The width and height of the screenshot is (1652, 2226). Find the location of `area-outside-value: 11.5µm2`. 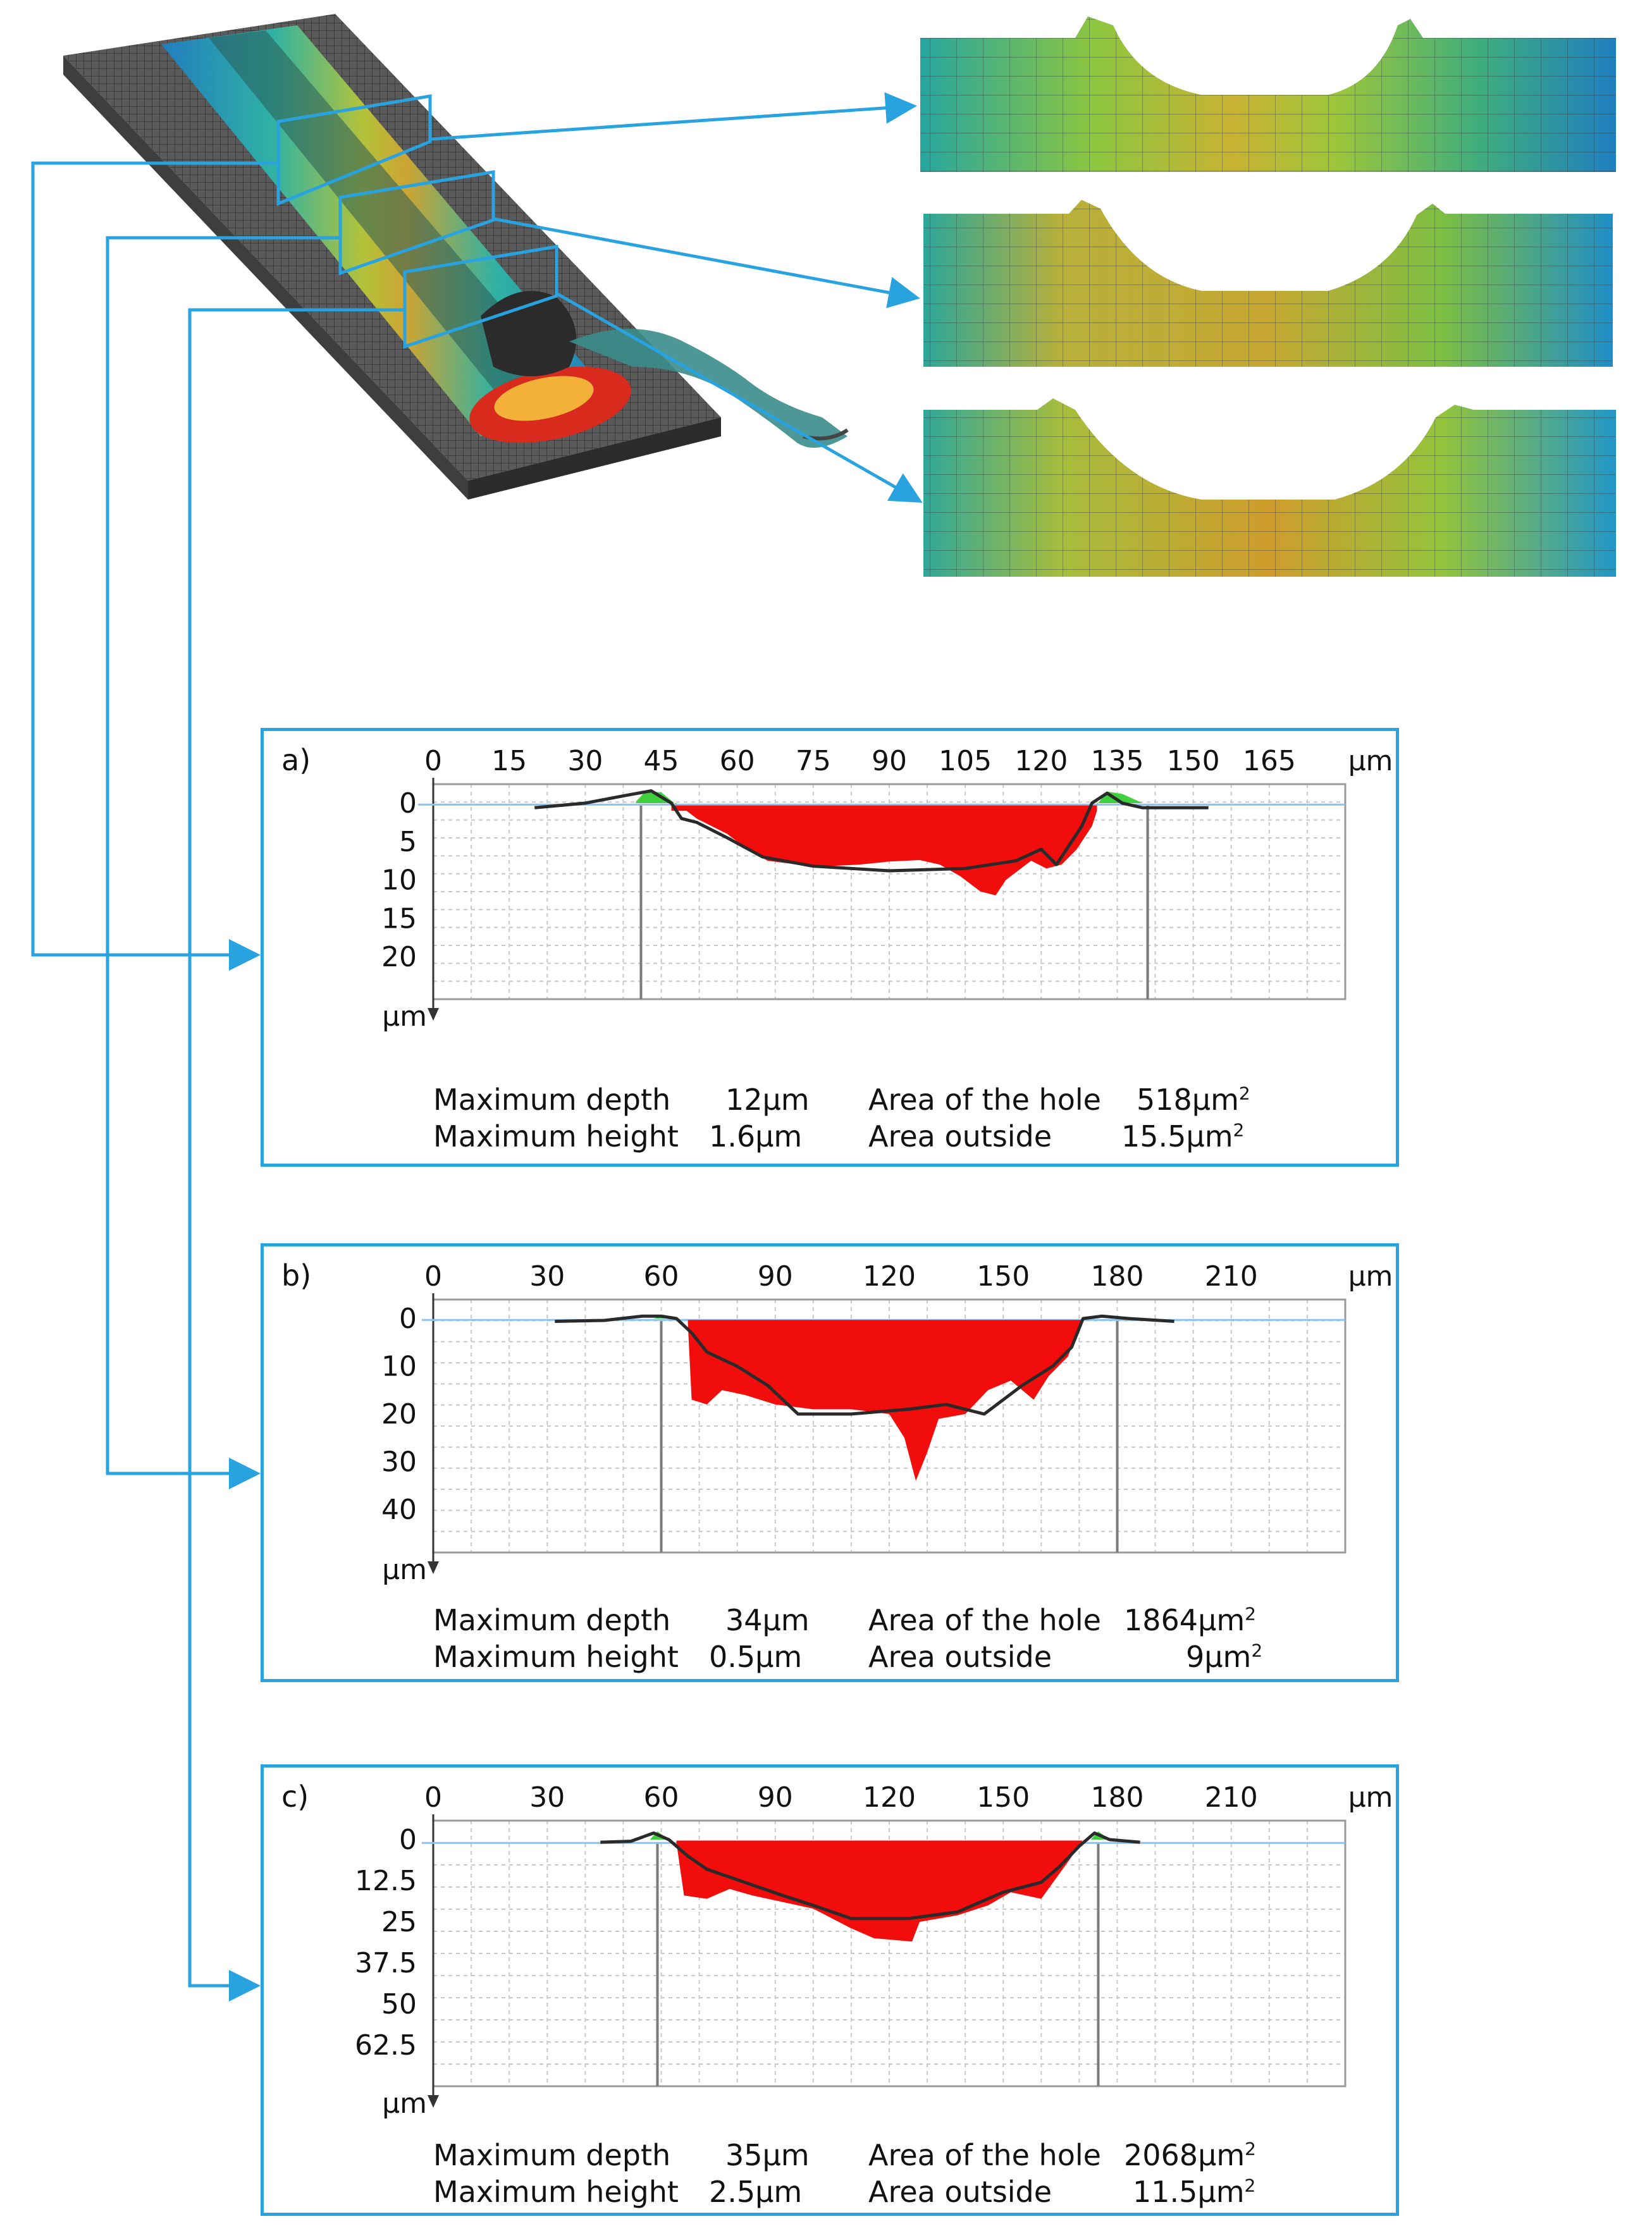

area-outside-value: 11.5µm2 is located at coordinates (1195, 2192).